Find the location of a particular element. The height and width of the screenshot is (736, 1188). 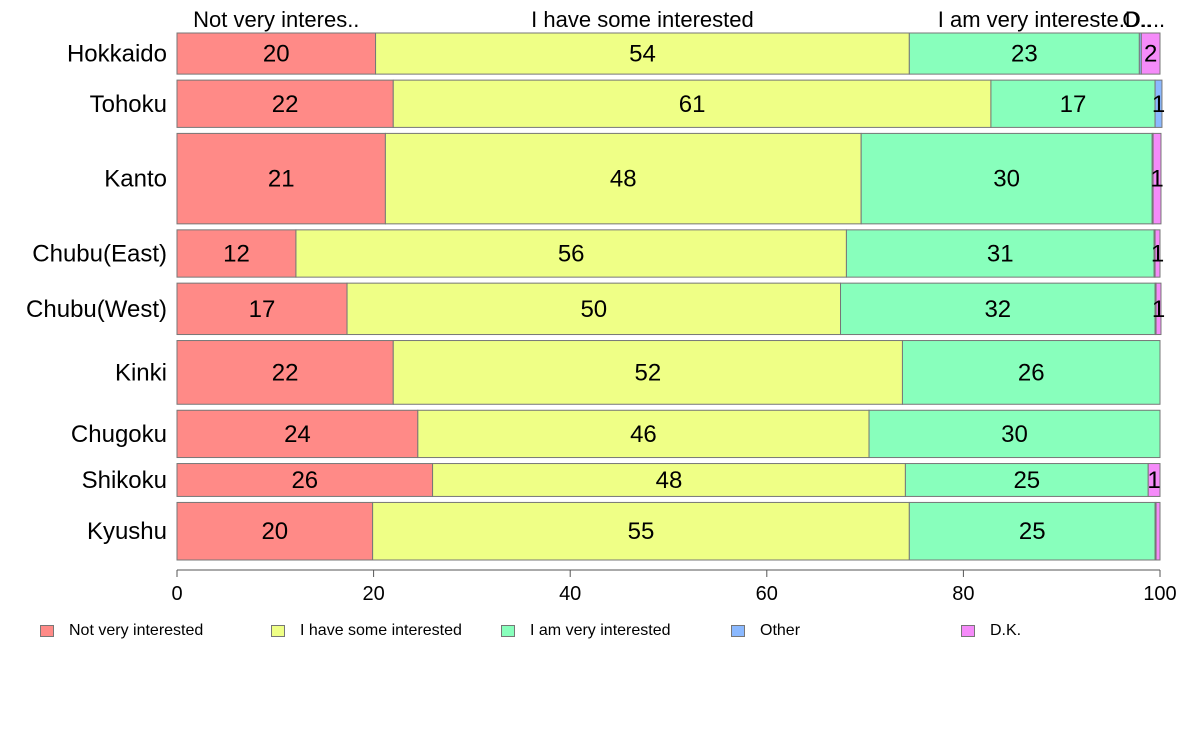

legend-label: I have some interested is located at coordinates (381, 630).